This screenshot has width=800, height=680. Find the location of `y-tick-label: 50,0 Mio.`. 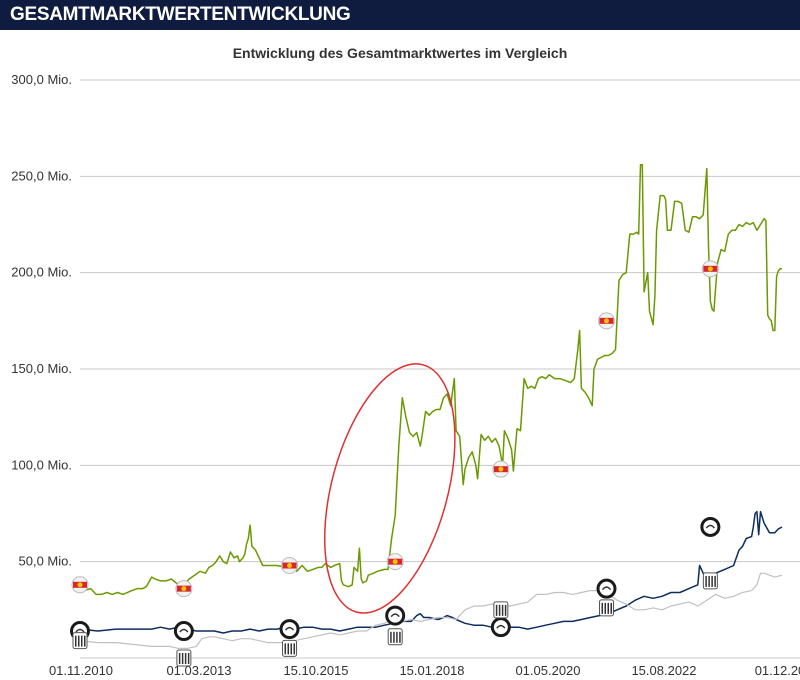

y-tick-label: 50,0 Mio. is located at coordinates (45, 561).